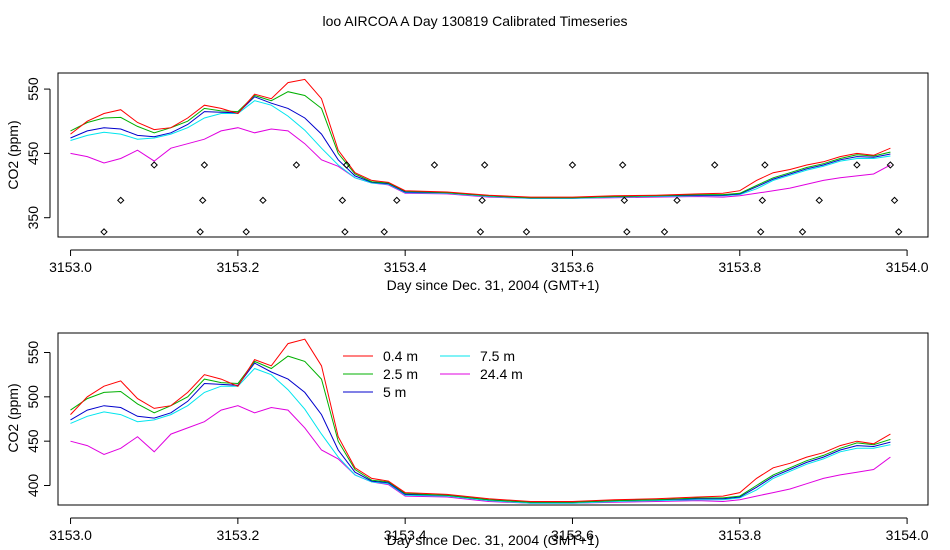 The height and width of the screenshot is (550, 950). Describe the element at coordinates (497, 356) in the screenshot. I see `legend-label: 7.5 m` at that location.